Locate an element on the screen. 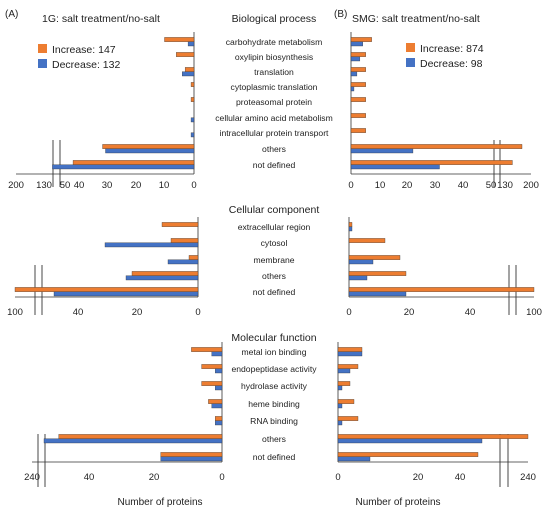 This screenshot has height=514, width=550. left-tick-label: 10 is located at coordinates (164, 185).